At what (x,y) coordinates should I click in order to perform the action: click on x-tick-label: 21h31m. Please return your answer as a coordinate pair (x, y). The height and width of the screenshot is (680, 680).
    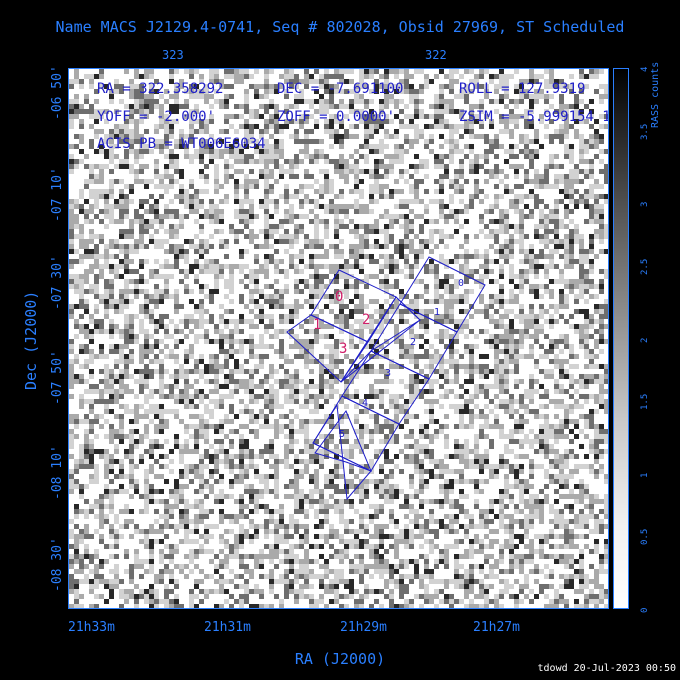
    Looking at the image, I should click on (227, 627).